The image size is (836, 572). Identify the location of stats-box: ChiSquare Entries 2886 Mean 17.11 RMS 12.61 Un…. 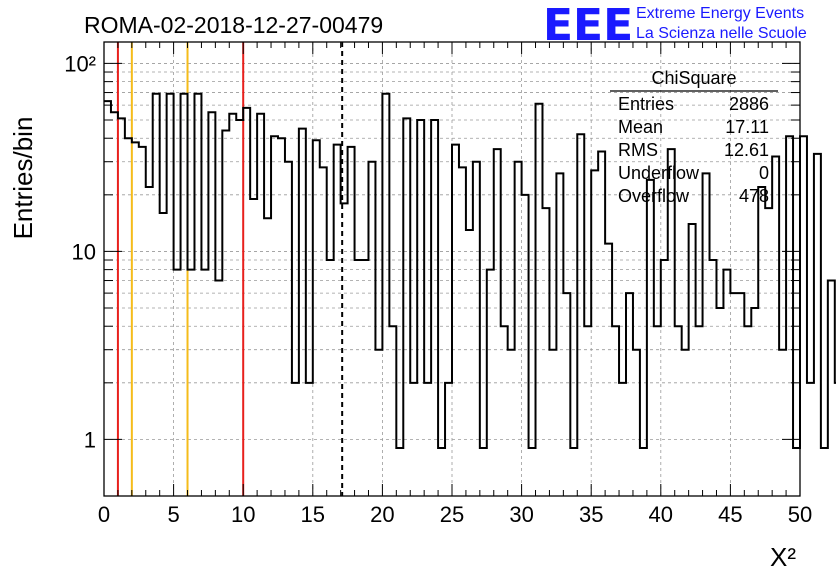
(694, 137).